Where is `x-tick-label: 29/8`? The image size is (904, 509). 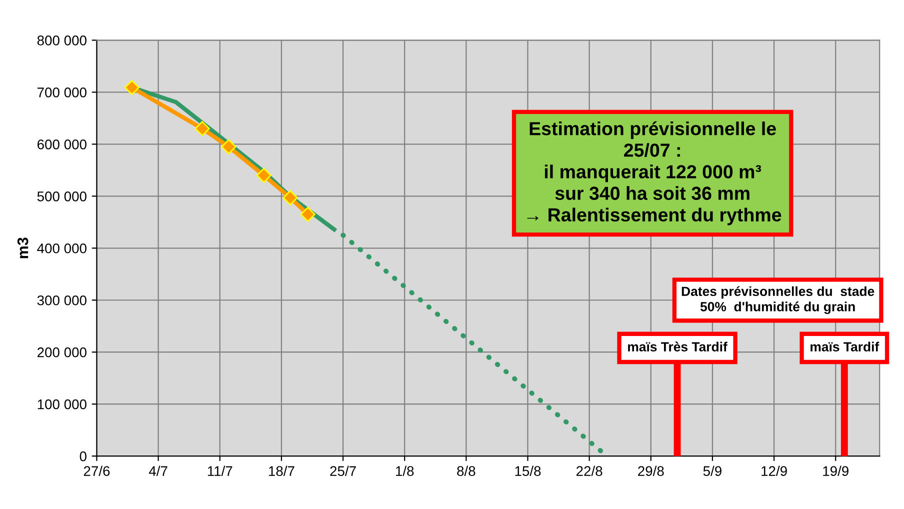
x-tick-label: 29/8 is located at coordinates (651, 471).